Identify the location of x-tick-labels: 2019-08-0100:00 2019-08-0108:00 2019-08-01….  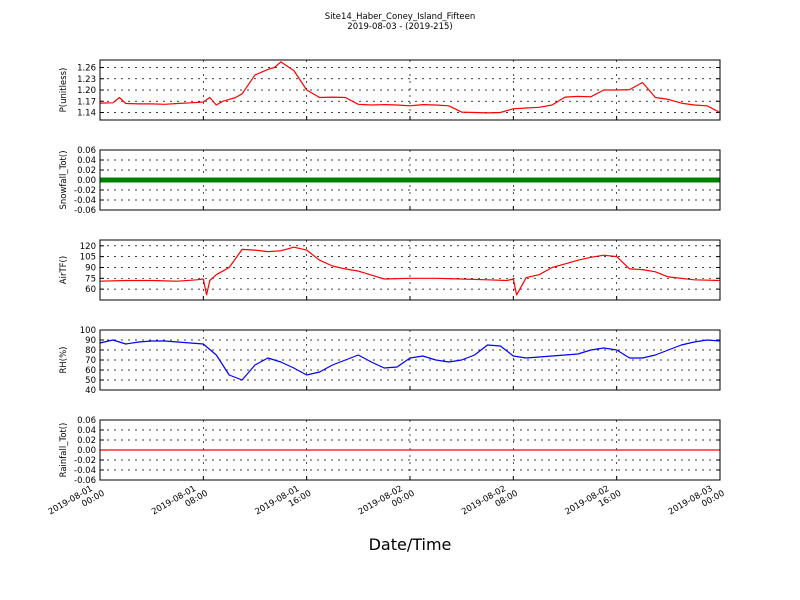
(387, 503).